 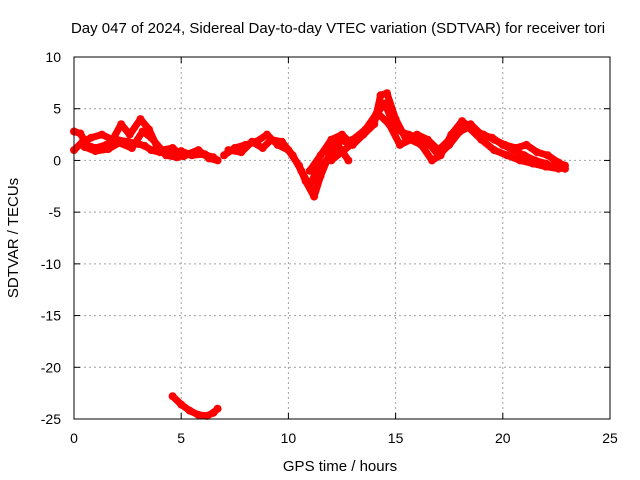 I want to click on x-tick-label: 10, so click(x=289, y=438).